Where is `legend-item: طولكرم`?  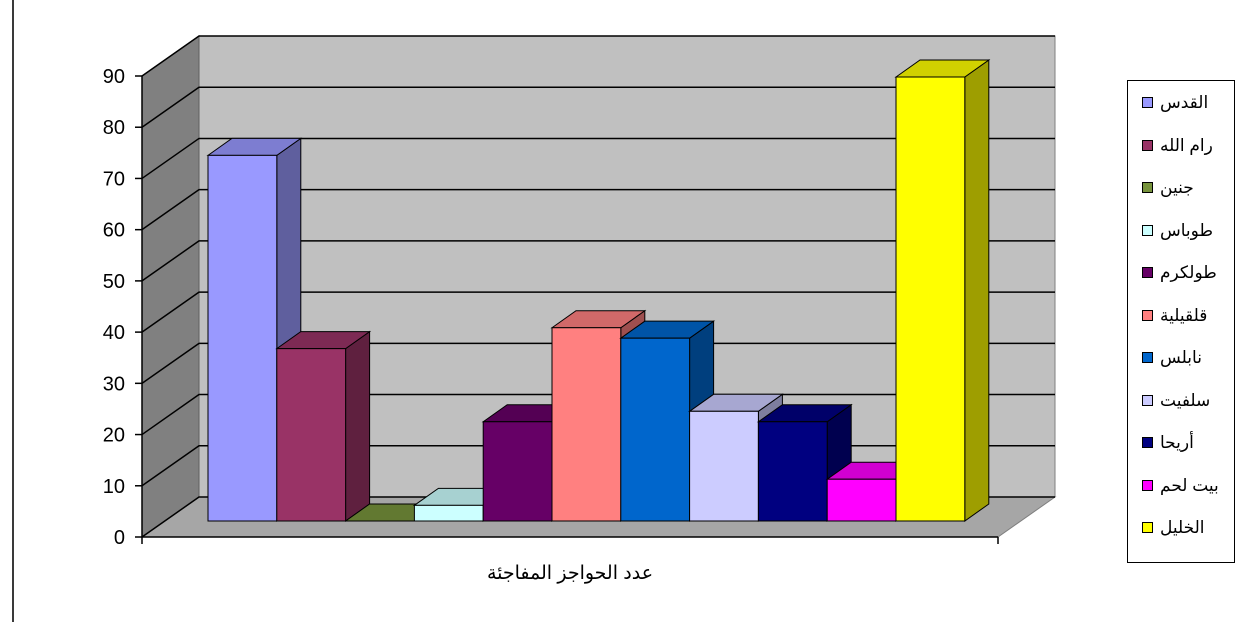 legend-item: طولكرم is located at coordinates (1182, 273).